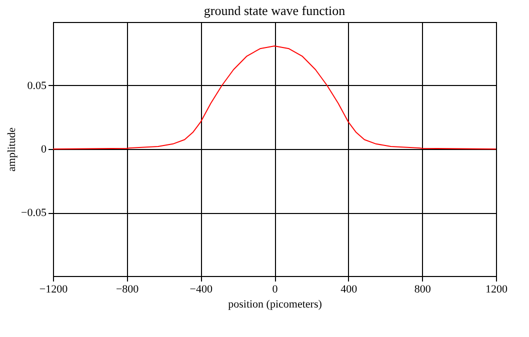 This screenshot has width=529, height=337. What do you see at coordinates (275, 10) in the screenshot?
I see `chart-title: ground state wave function` at bounding box center [275, 10].